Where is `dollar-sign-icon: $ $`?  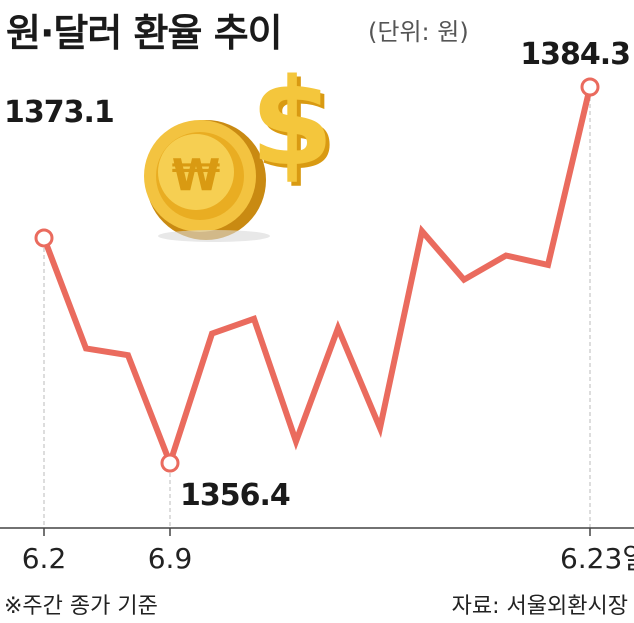
dollar-sign-icon: $ $ is located at coordinates (294, 125).